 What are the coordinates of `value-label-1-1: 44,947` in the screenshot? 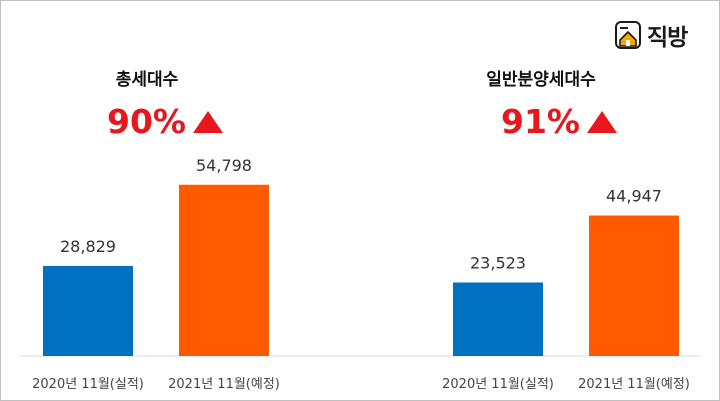 It's located at (634, 196).